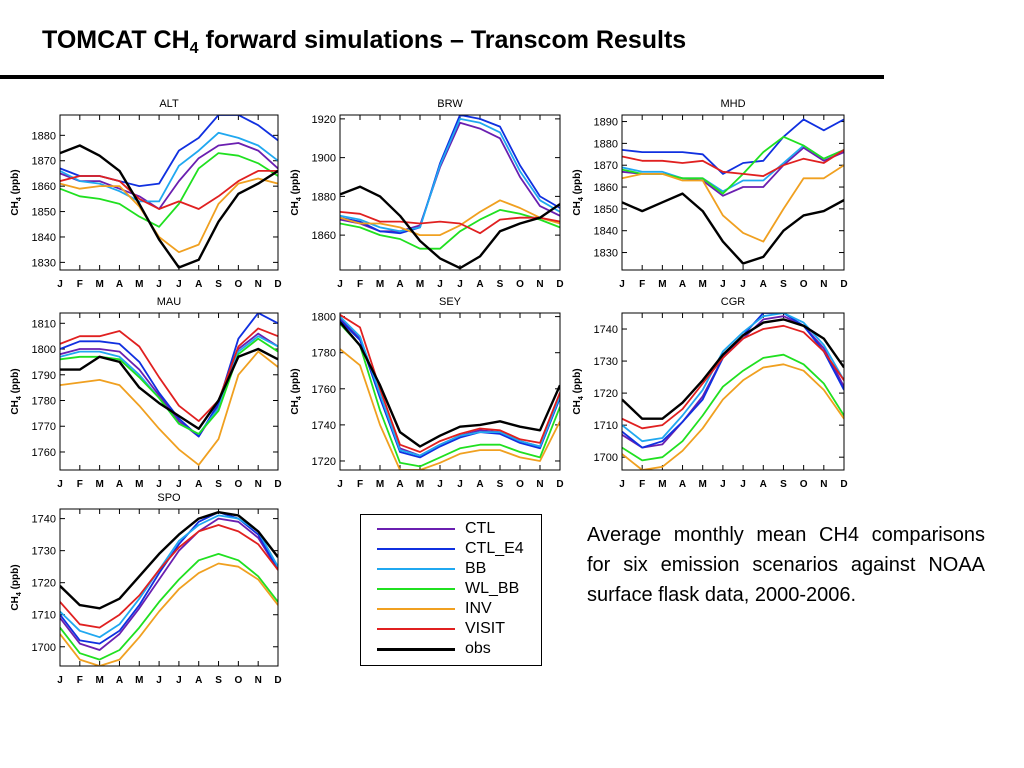  What do you see at coordinates (442, 77) in the screenshot?
I see `title-divider` at bounding box center [442, 77].